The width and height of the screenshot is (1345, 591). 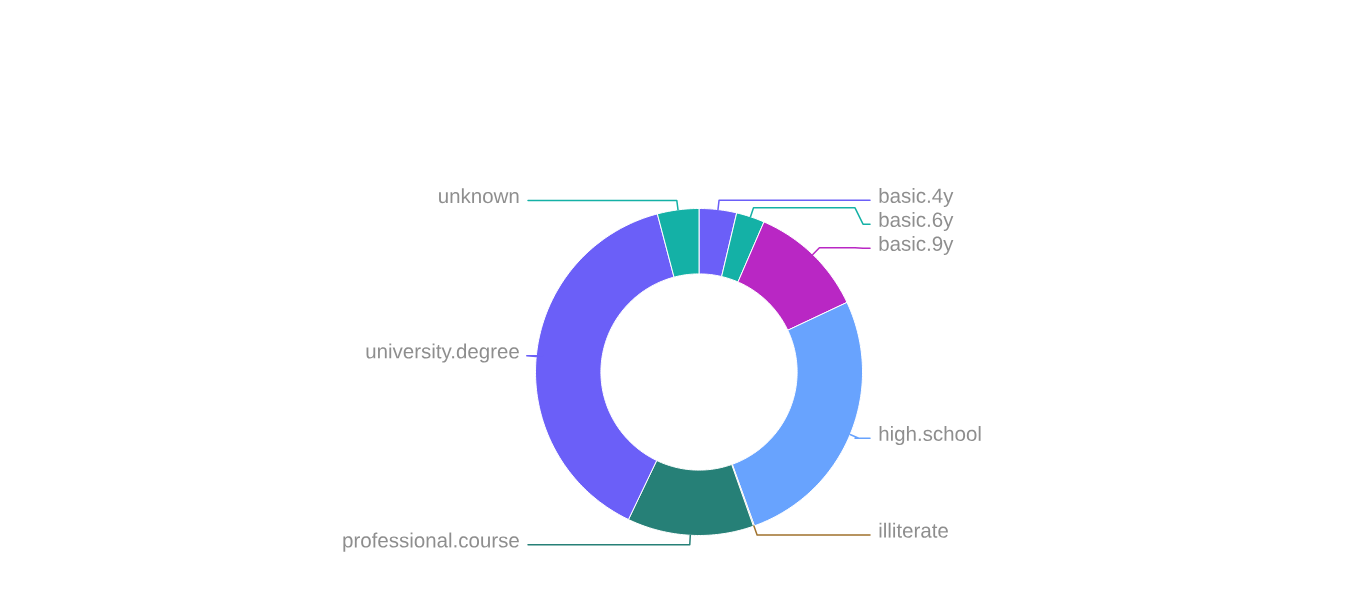 I want to click on slice-label: high.school, so click(x=930, y=435).